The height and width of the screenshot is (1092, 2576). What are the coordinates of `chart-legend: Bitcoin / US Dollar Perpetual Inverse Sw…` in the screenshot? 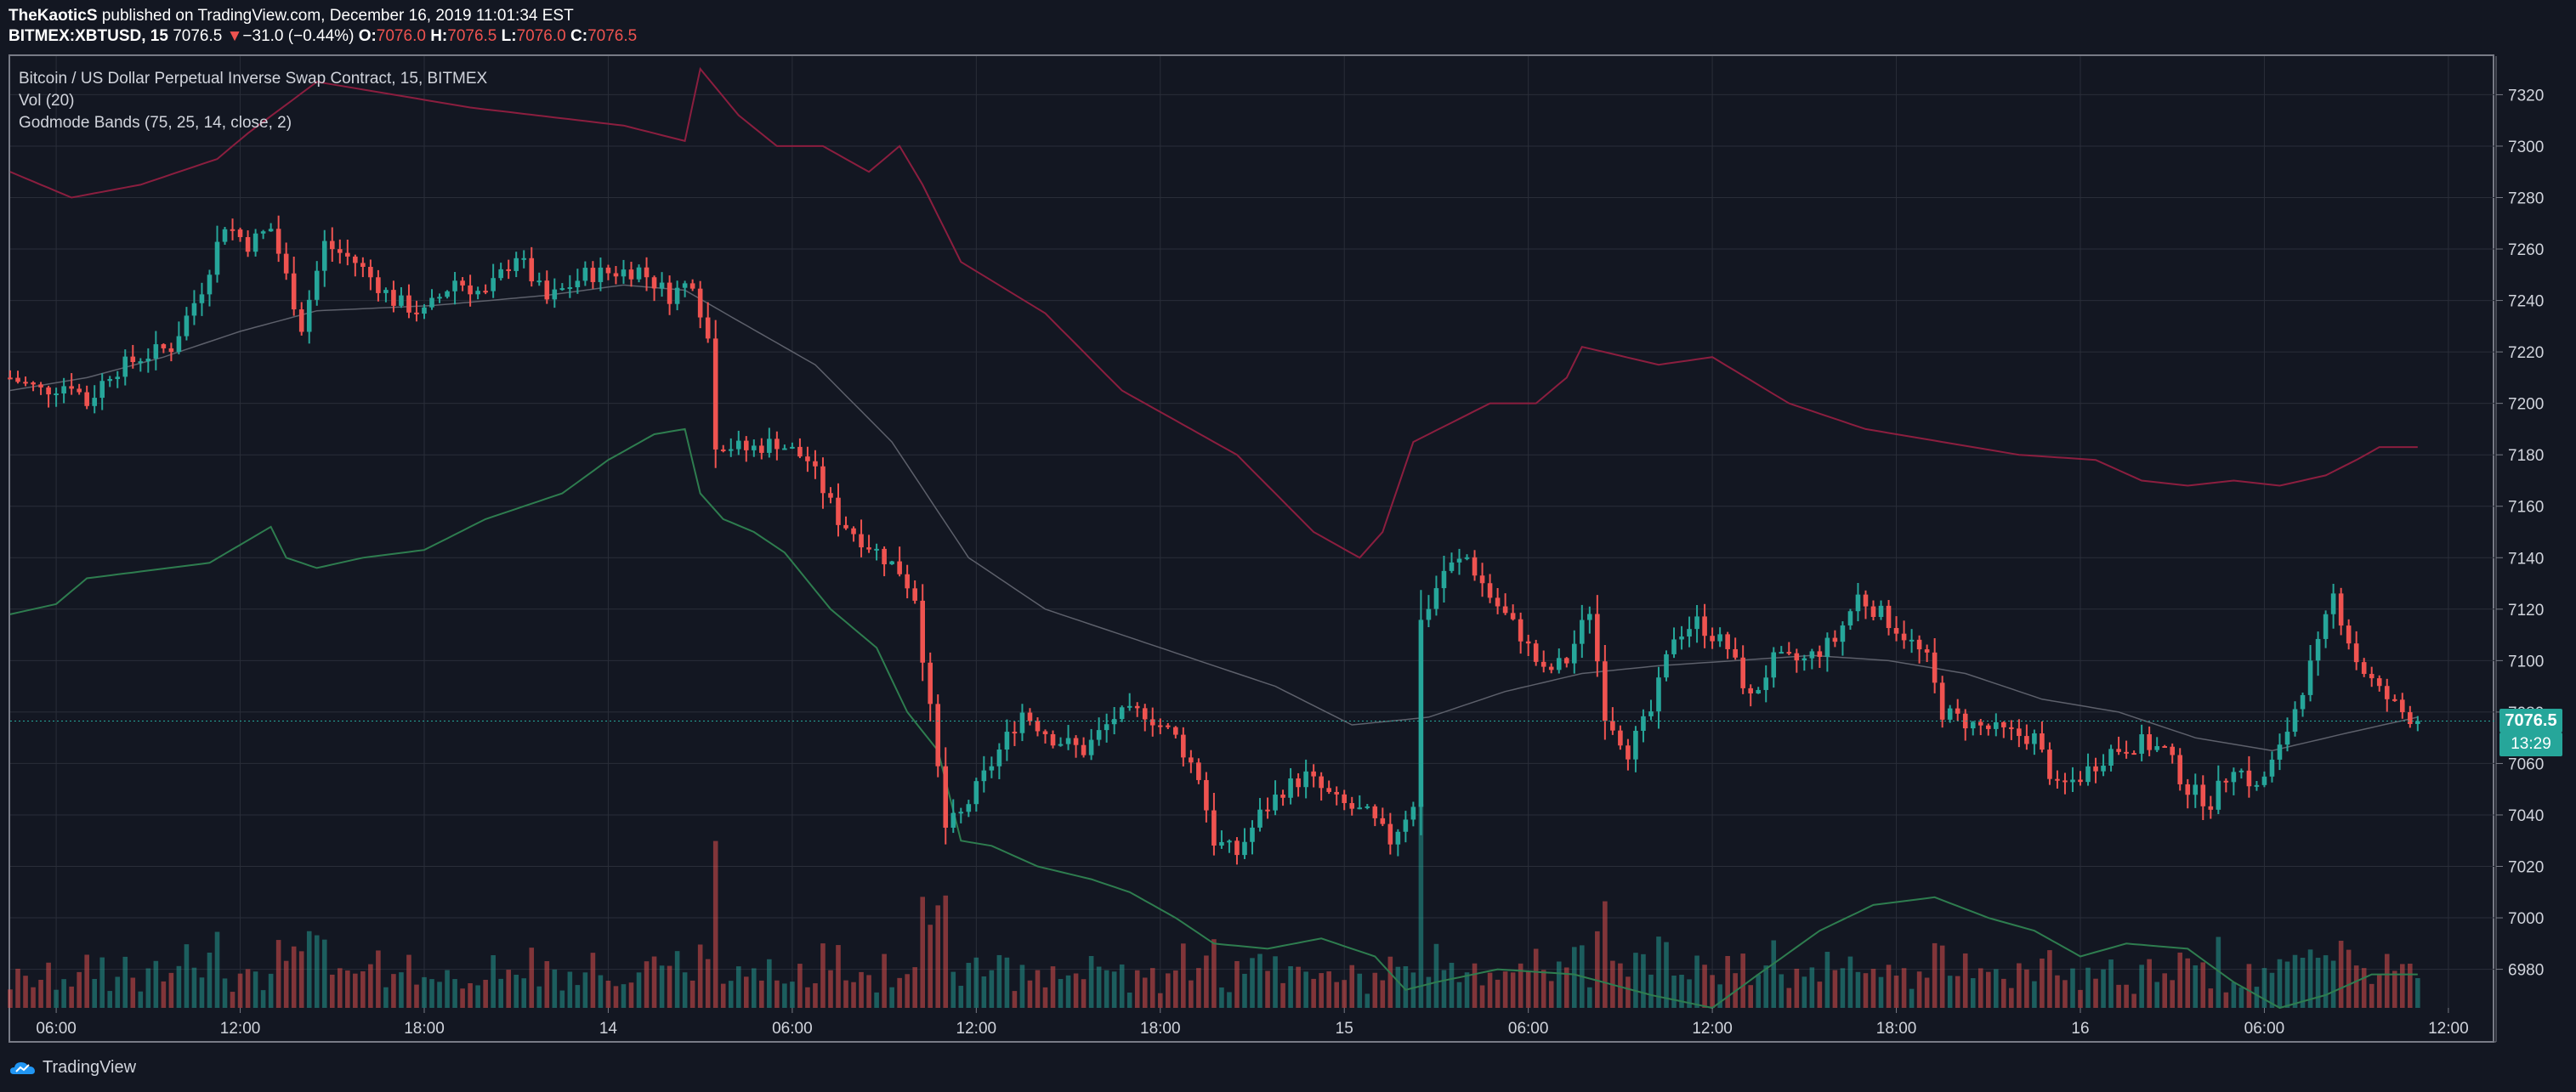 It's located at (253, 101).